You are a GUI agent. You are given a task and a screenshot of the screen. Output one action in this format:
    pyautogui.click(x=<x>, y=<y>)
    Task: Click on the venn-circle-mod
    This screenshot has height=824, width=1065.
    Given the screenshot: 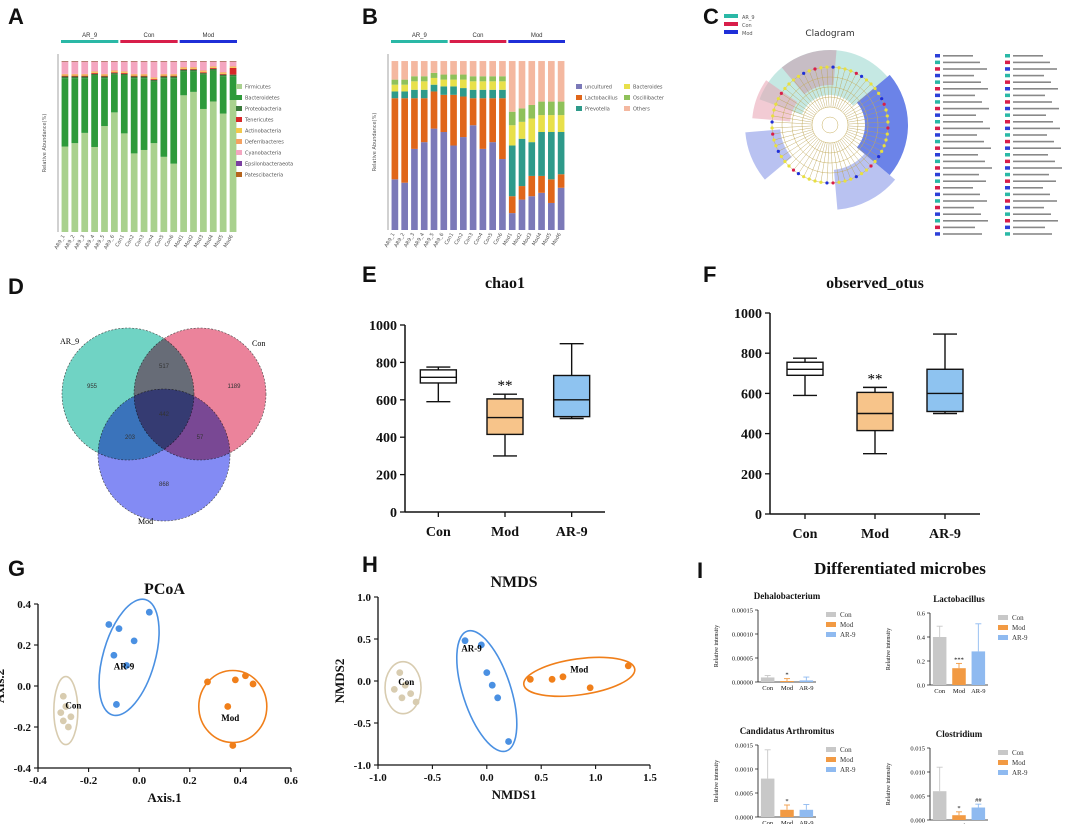 What is the action you would take?
    pyautogui.click(x=164, y=455)
    